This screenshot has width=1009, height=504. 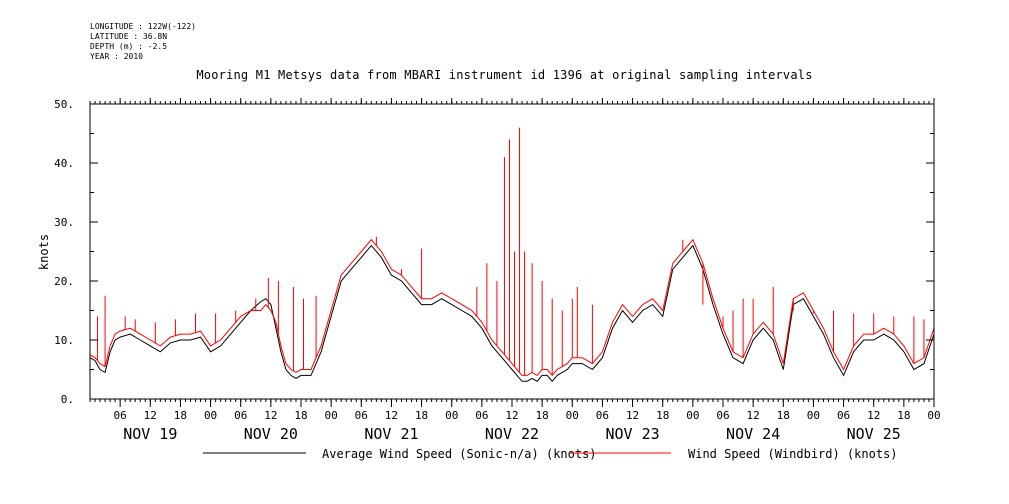 What do you see at coordinates (143, 26) in the screenshot?
I see `longitude-label: LONGITUDE : 122W(-122)` at bounding box center [143, 26].